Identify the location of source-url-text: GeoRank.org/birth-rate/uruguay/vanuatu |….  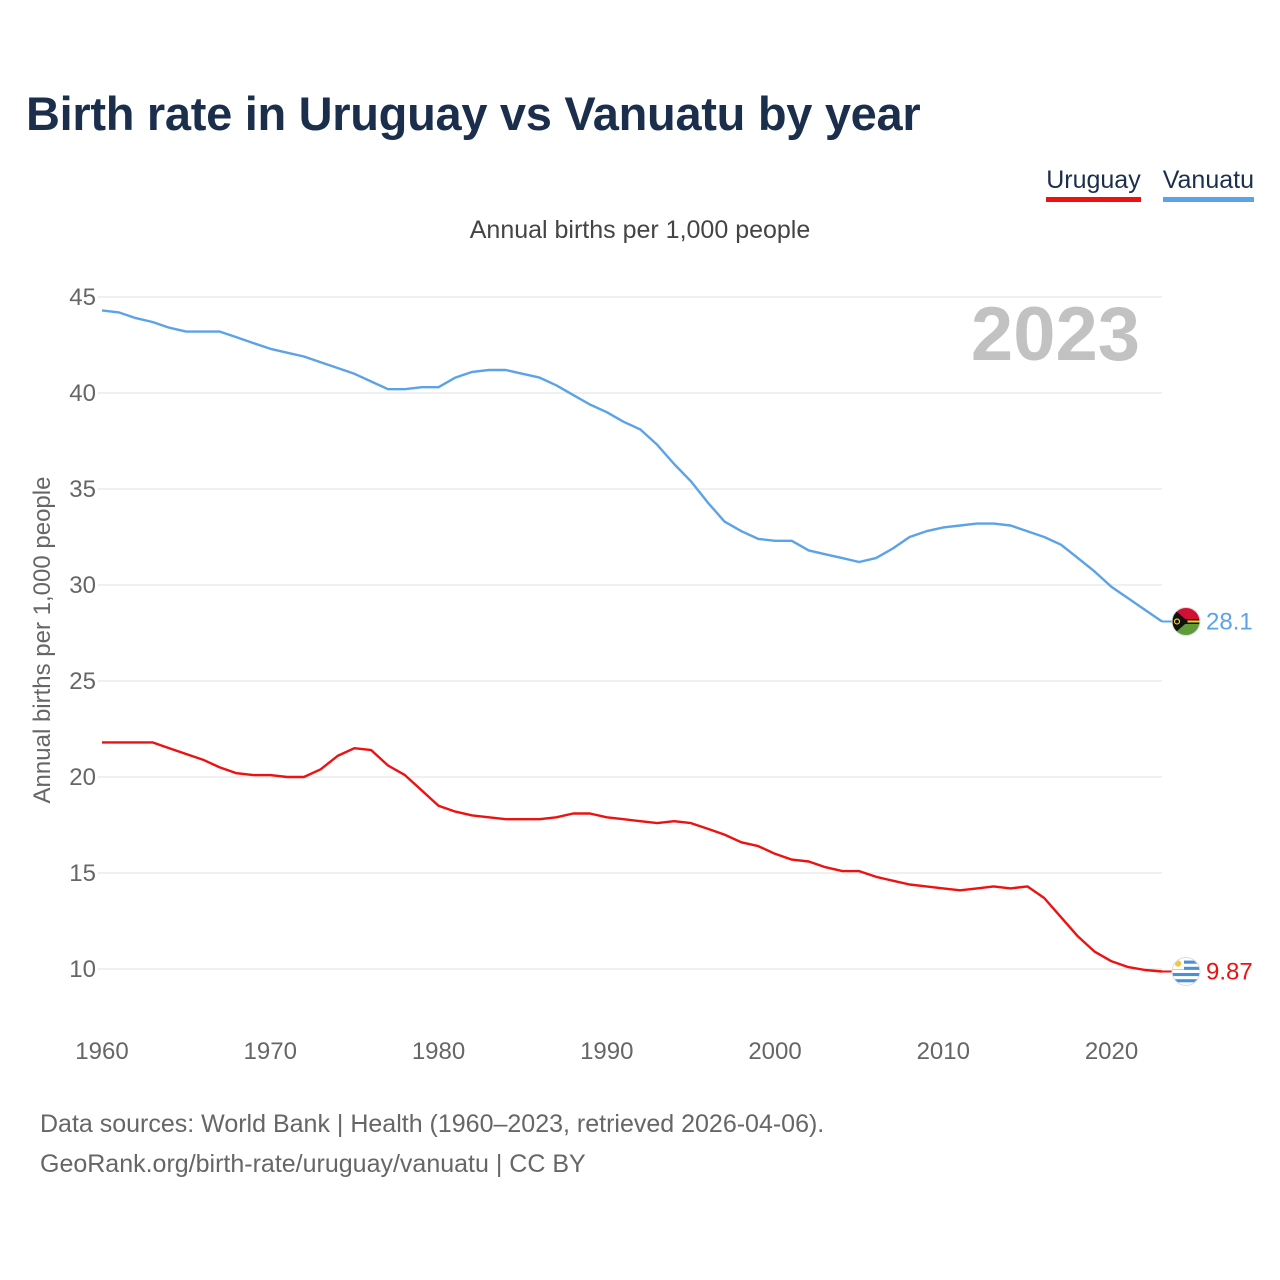
(313, 1164).